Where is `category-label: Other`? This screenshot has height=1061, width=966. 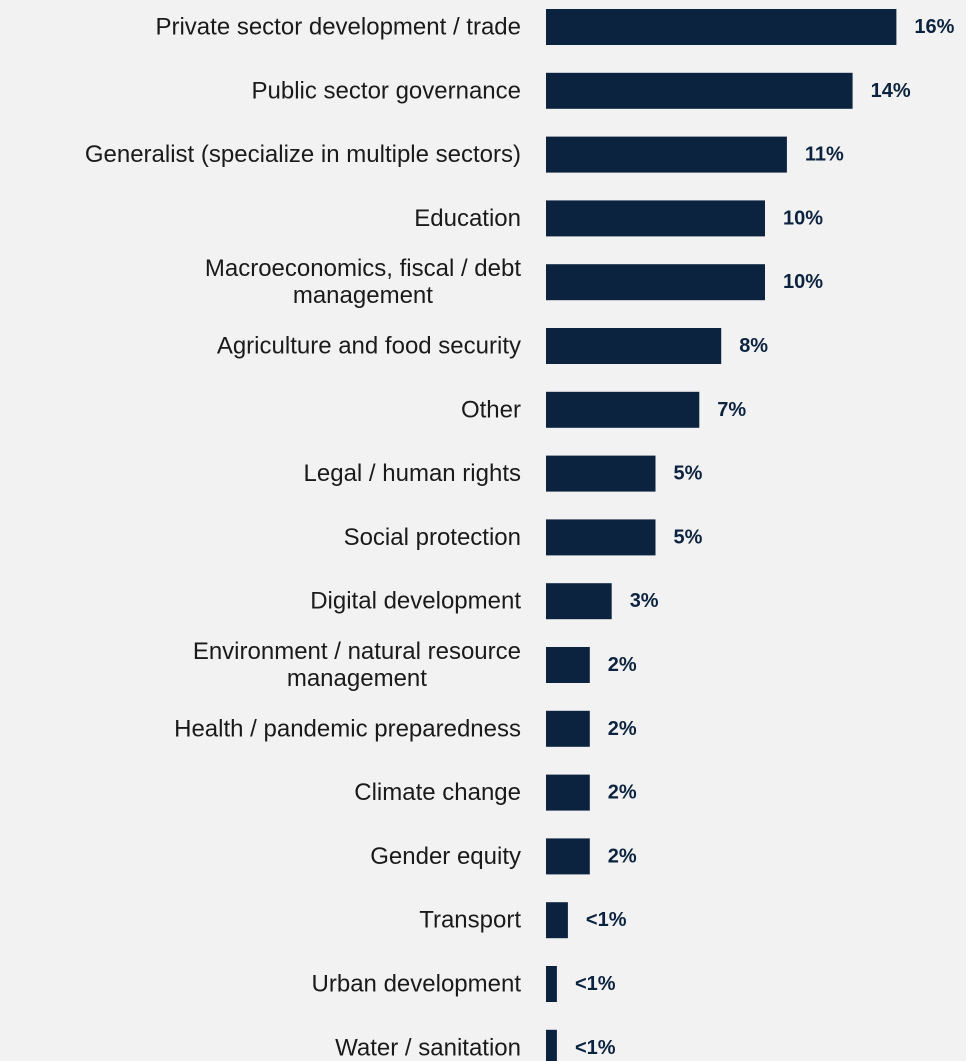 category-label: Other is located at coordinates (491, 409).